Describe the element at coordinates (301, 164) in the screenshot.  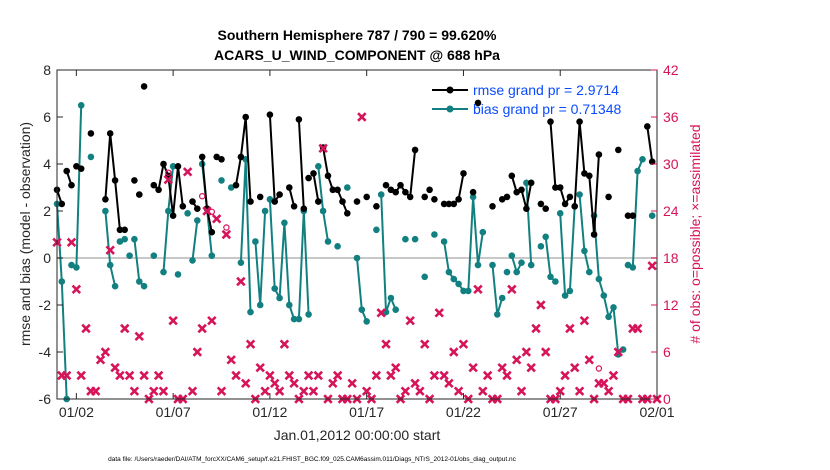
I see `rmse-segment` at that location.